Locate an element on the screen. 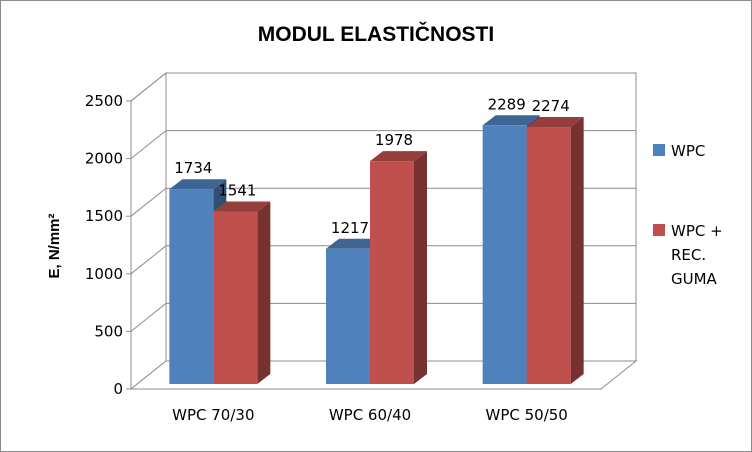 This screenshot has height=452, width=752. y-tick-label: 1500 is located at coordinates (104, 216).